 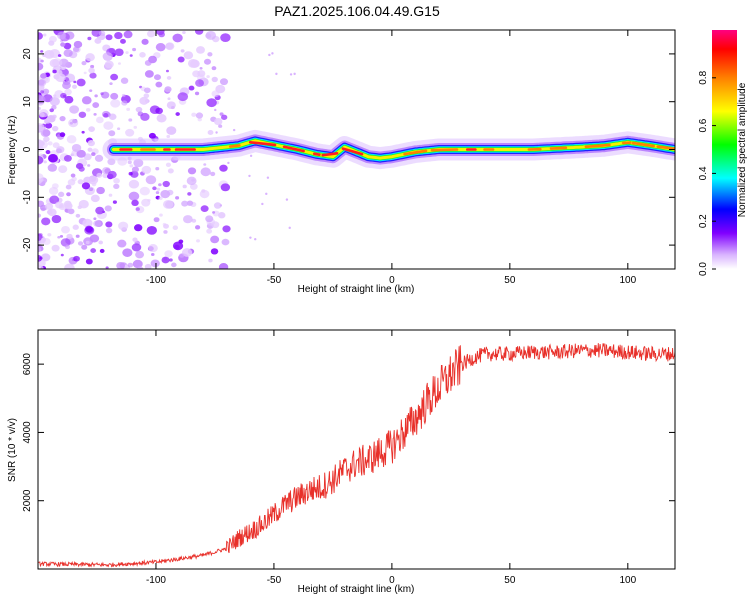 What do you see at coordinates (156, 580) in the screenshot?
I see `x-tick-label: -100` at bounding box center [156, 580].